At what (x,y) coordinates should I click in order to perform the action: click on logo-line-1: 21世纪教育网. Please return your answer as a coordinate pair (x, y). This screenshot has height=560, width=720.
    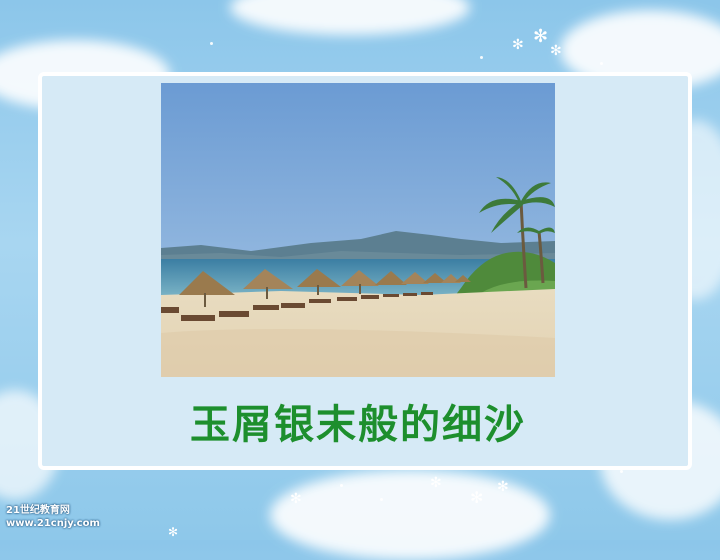
    Looking at the image, I should click on (38, 510).